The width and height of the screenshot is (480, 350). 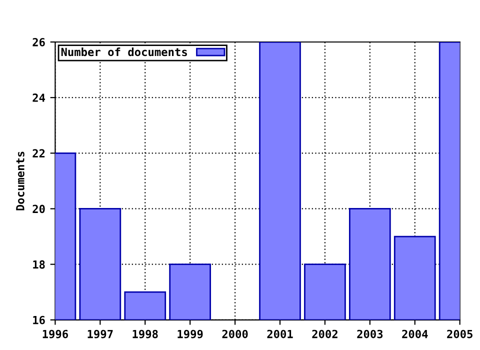 I want to click on x-tick-label: 2005, so click(x=459, y=334).